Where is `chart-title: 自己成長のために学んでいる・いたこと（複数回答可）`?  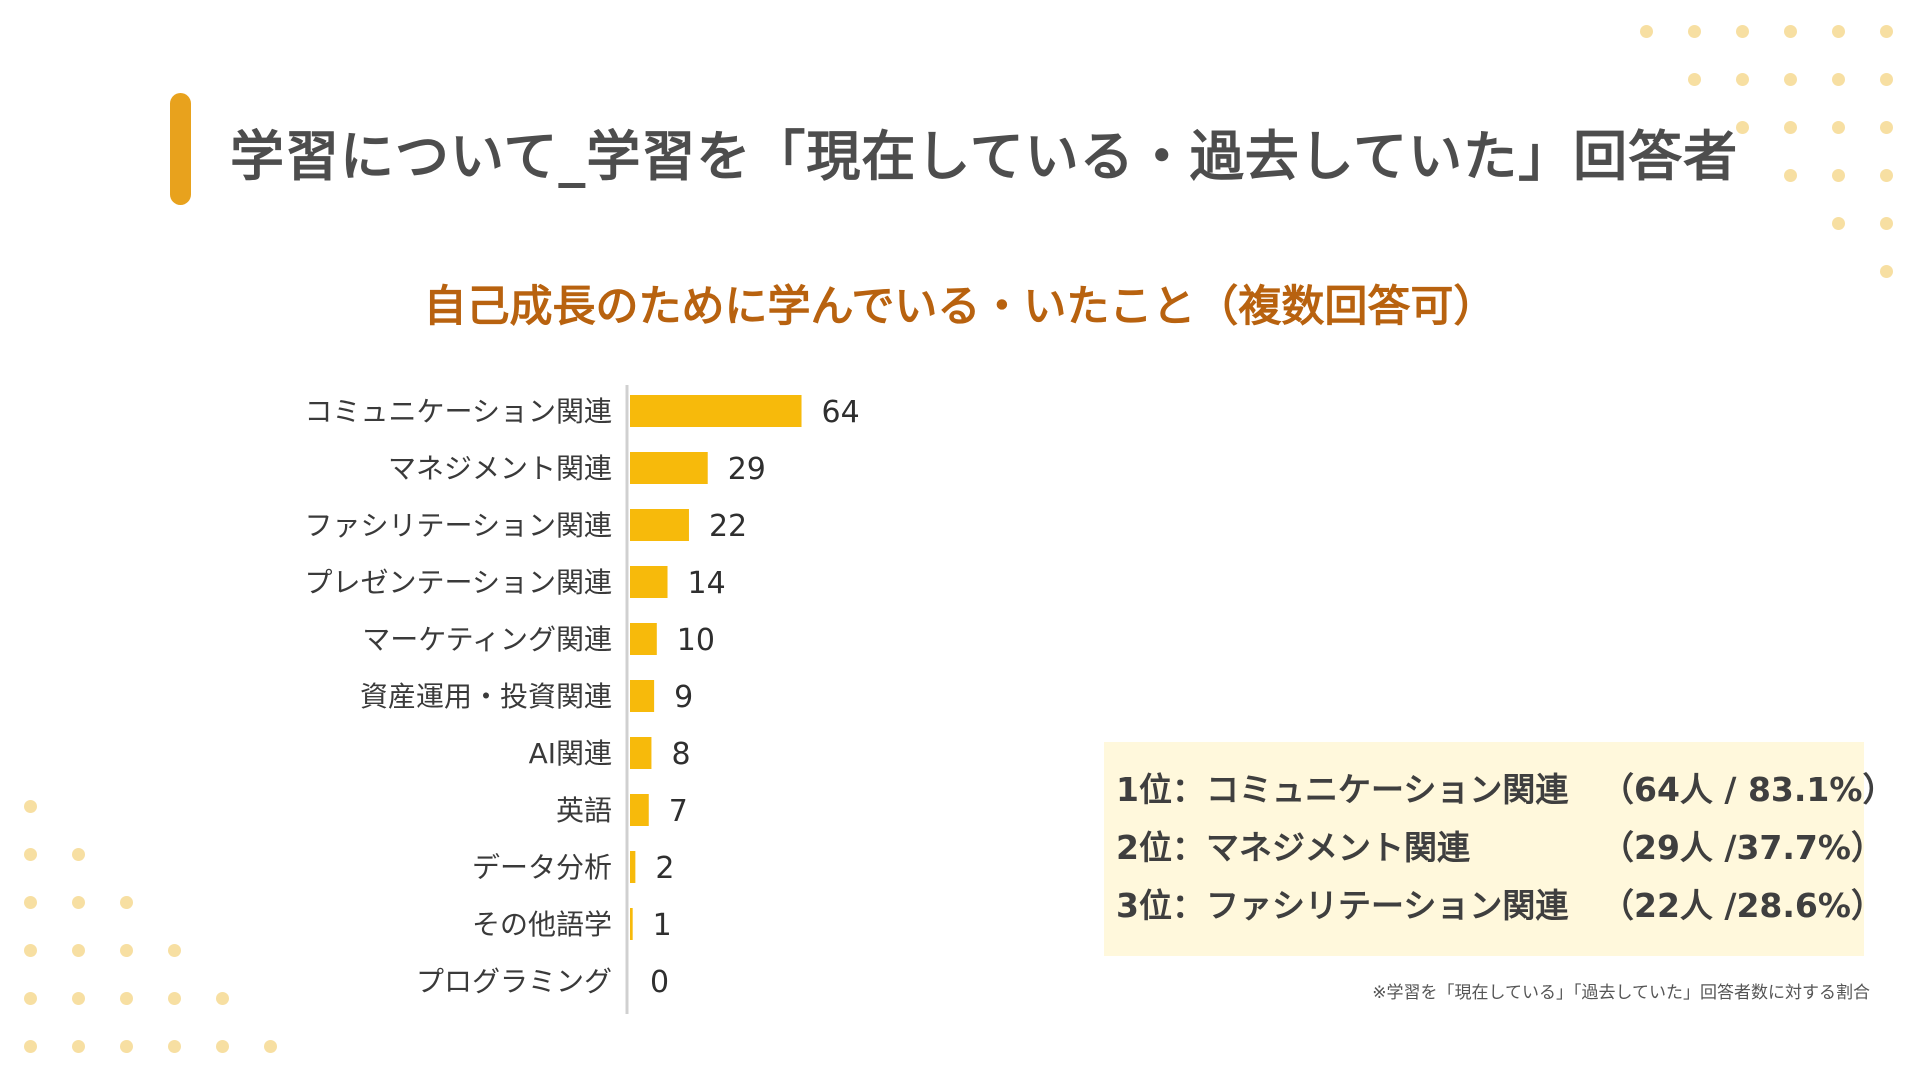 chart-title: 自己成長のために学んでいる・いたこと（複数回答可） is located at coordinates (960, 303).